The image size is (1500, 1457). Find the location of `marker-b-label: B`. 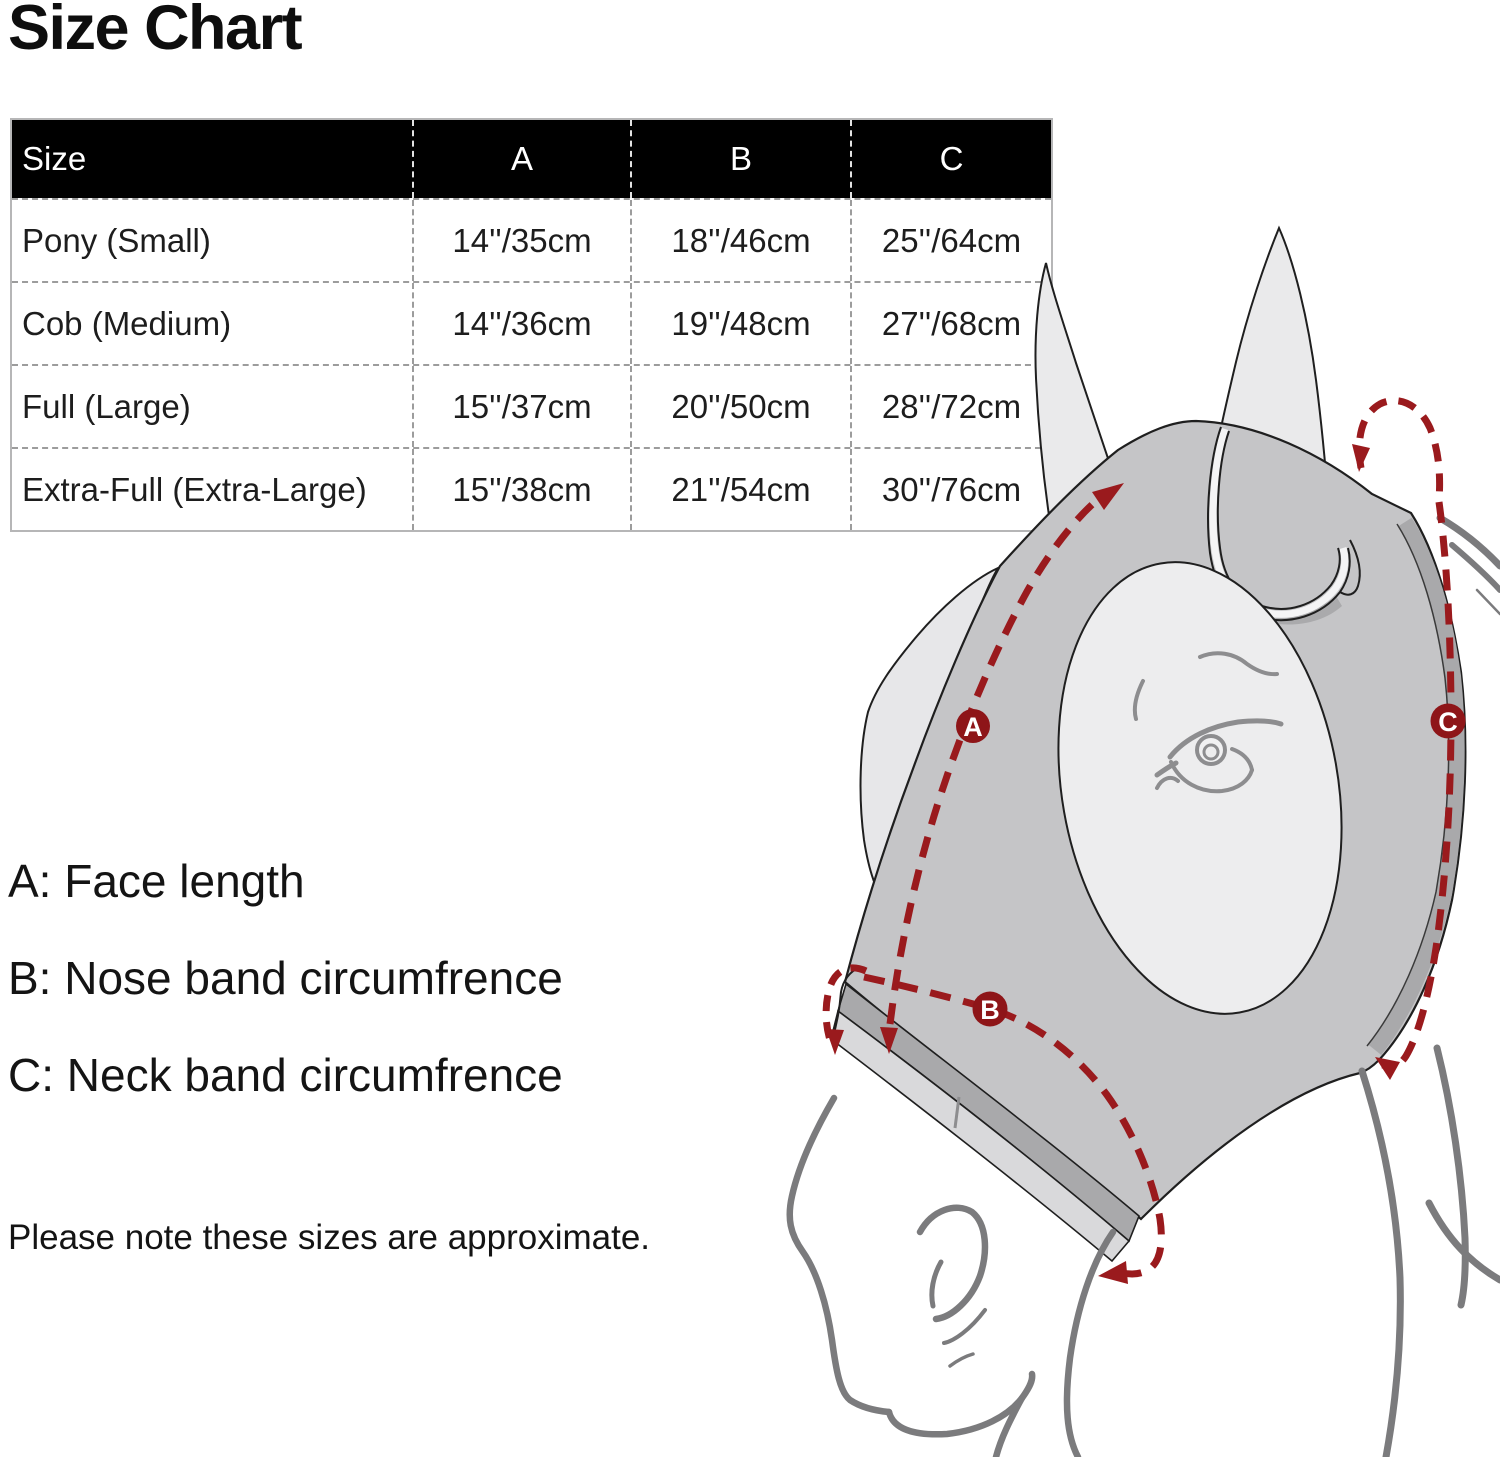

marker-b-label: B is located at coordinates (990, 1010).